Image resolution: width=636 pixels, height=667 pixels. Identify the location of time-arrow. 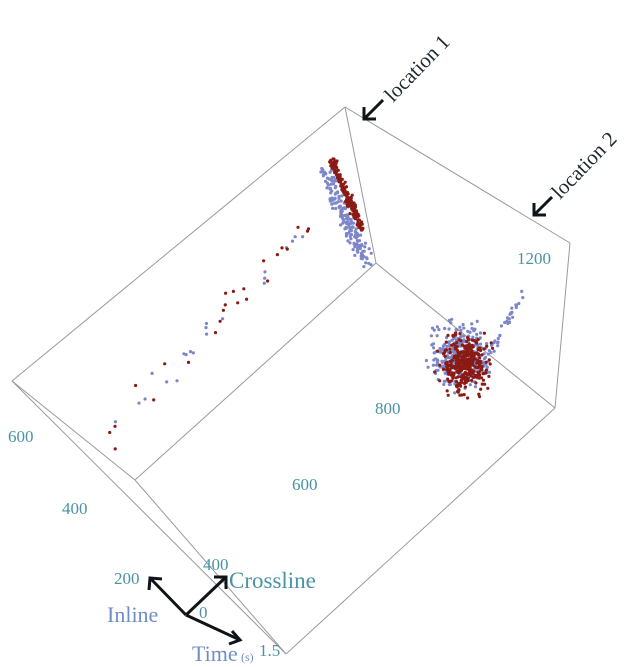
(213, 627).